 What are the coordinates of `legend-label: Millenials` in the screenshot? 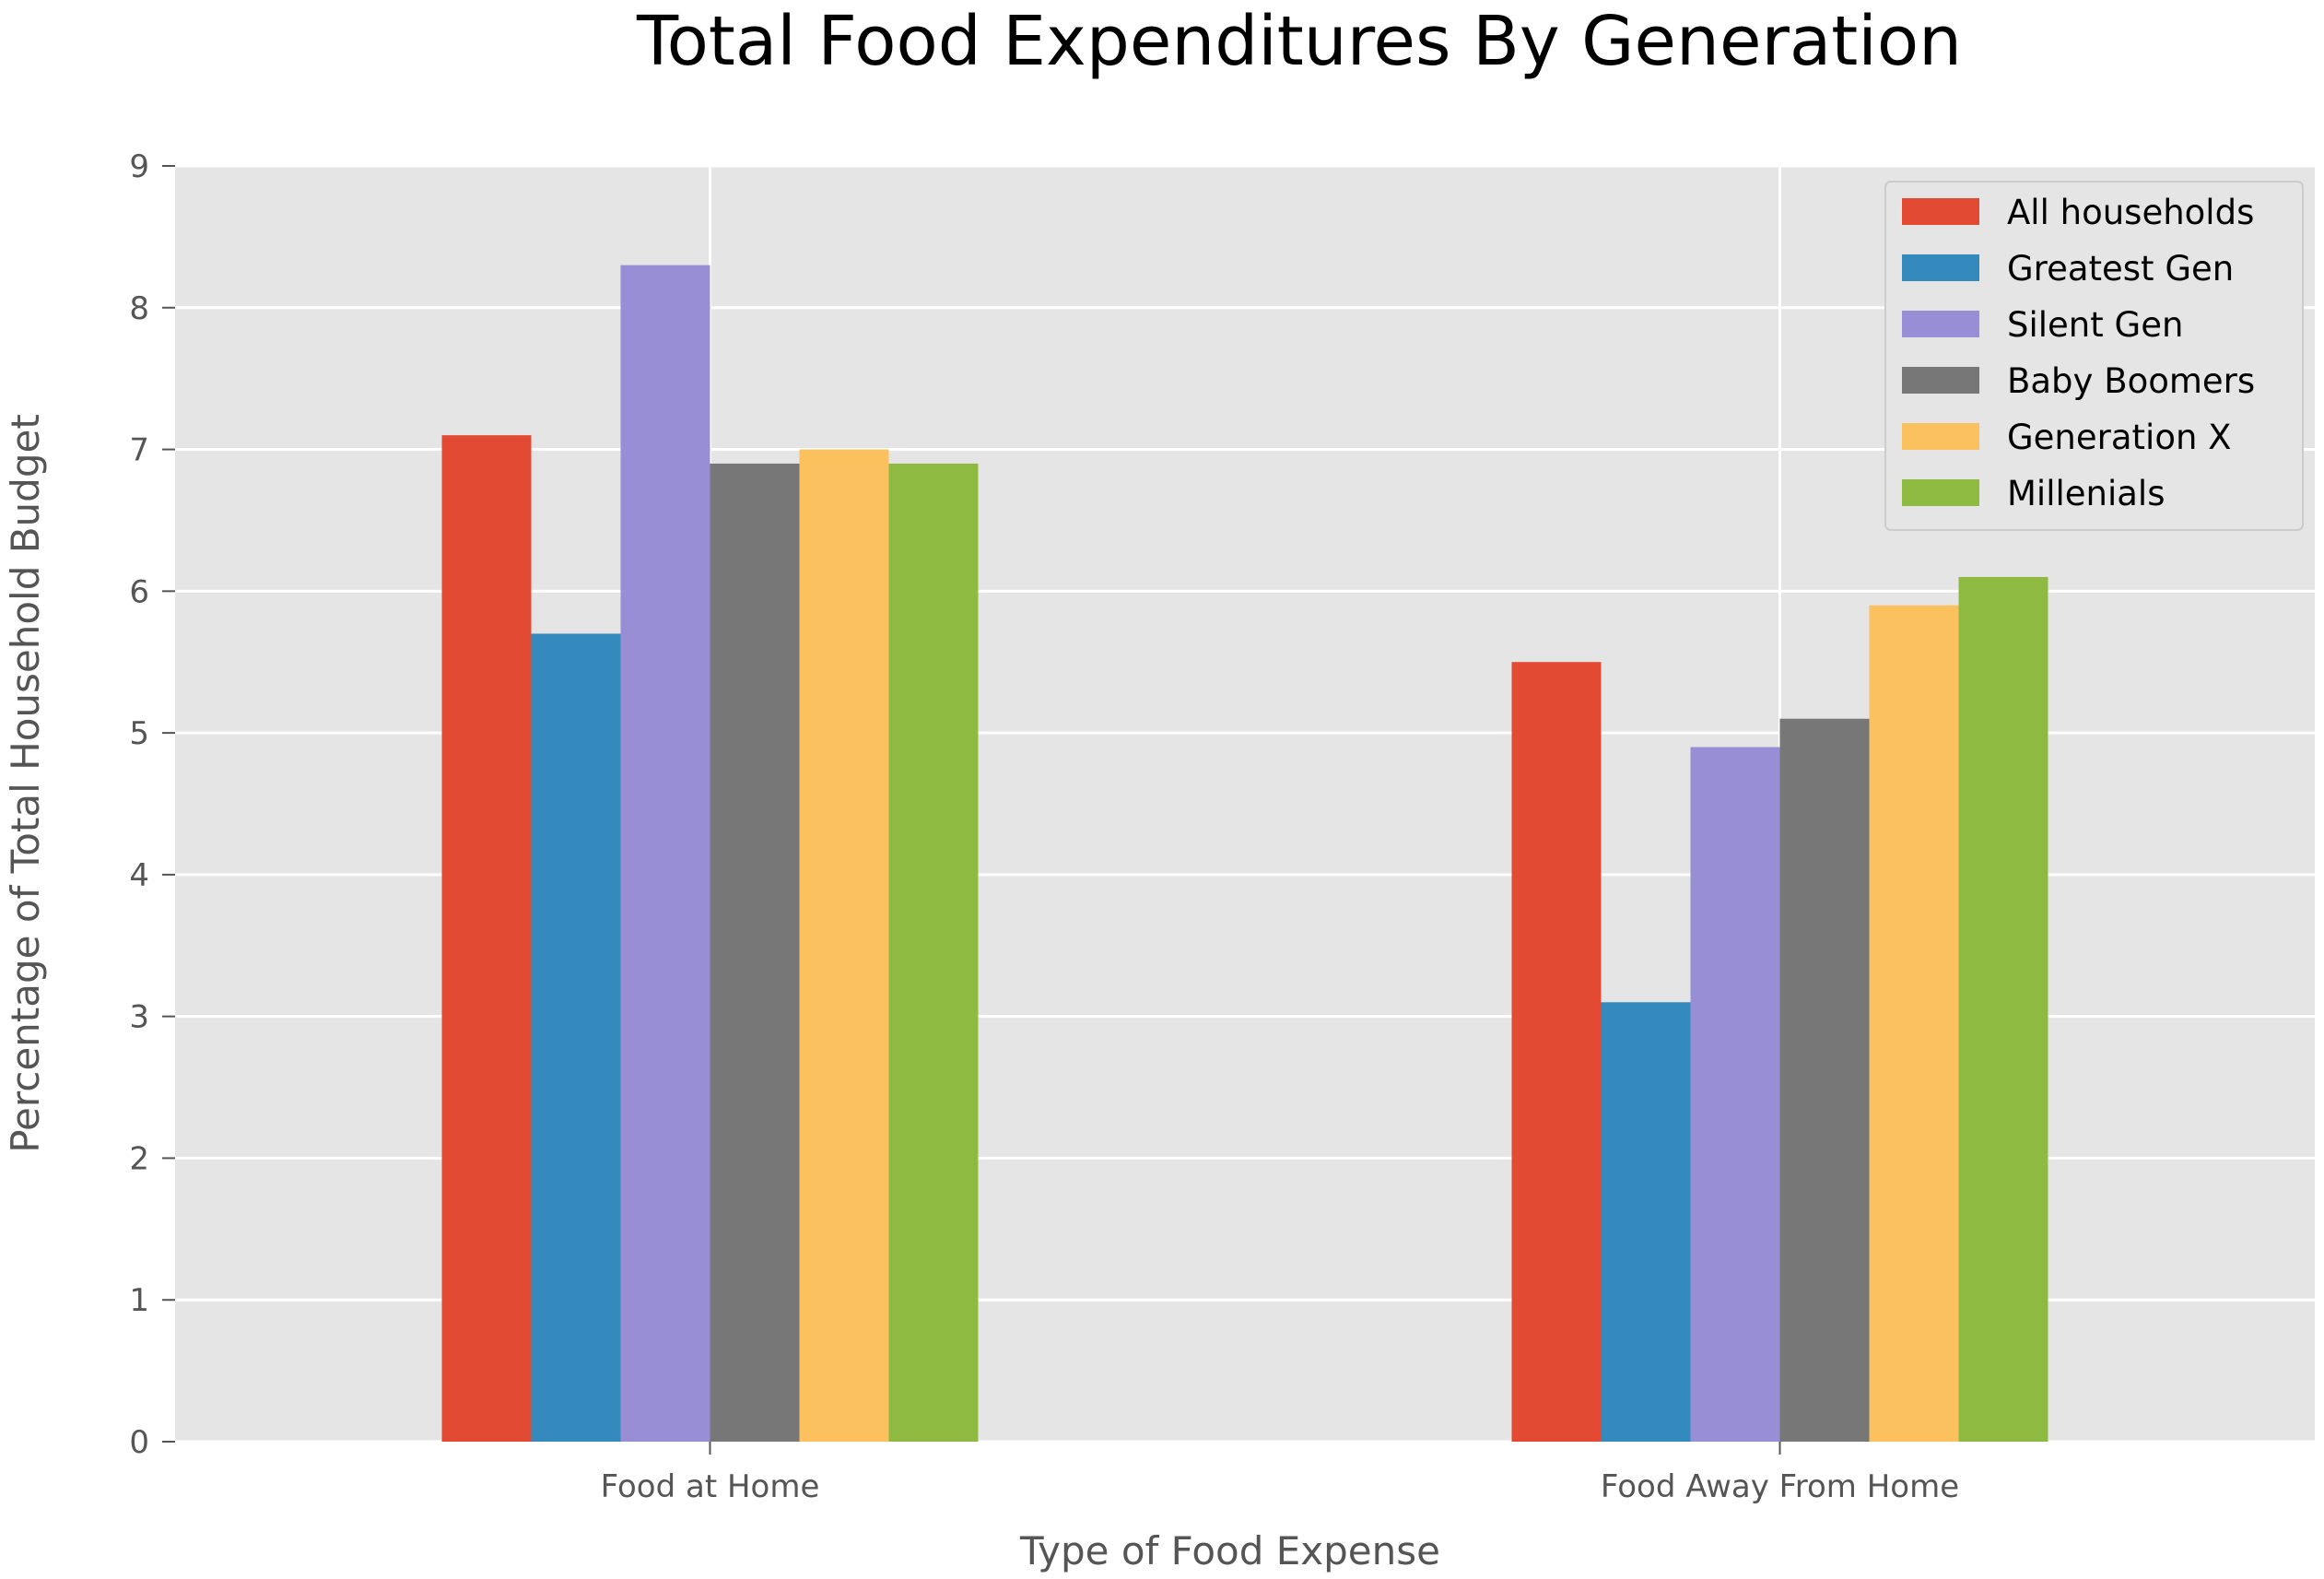 It's located at (2086, 493).